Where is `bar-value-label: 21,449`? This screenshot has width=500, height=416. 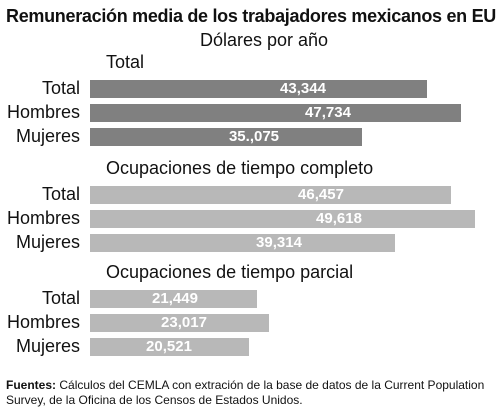 bar-value-label: 21,449 is located at coordinates (175, 298).